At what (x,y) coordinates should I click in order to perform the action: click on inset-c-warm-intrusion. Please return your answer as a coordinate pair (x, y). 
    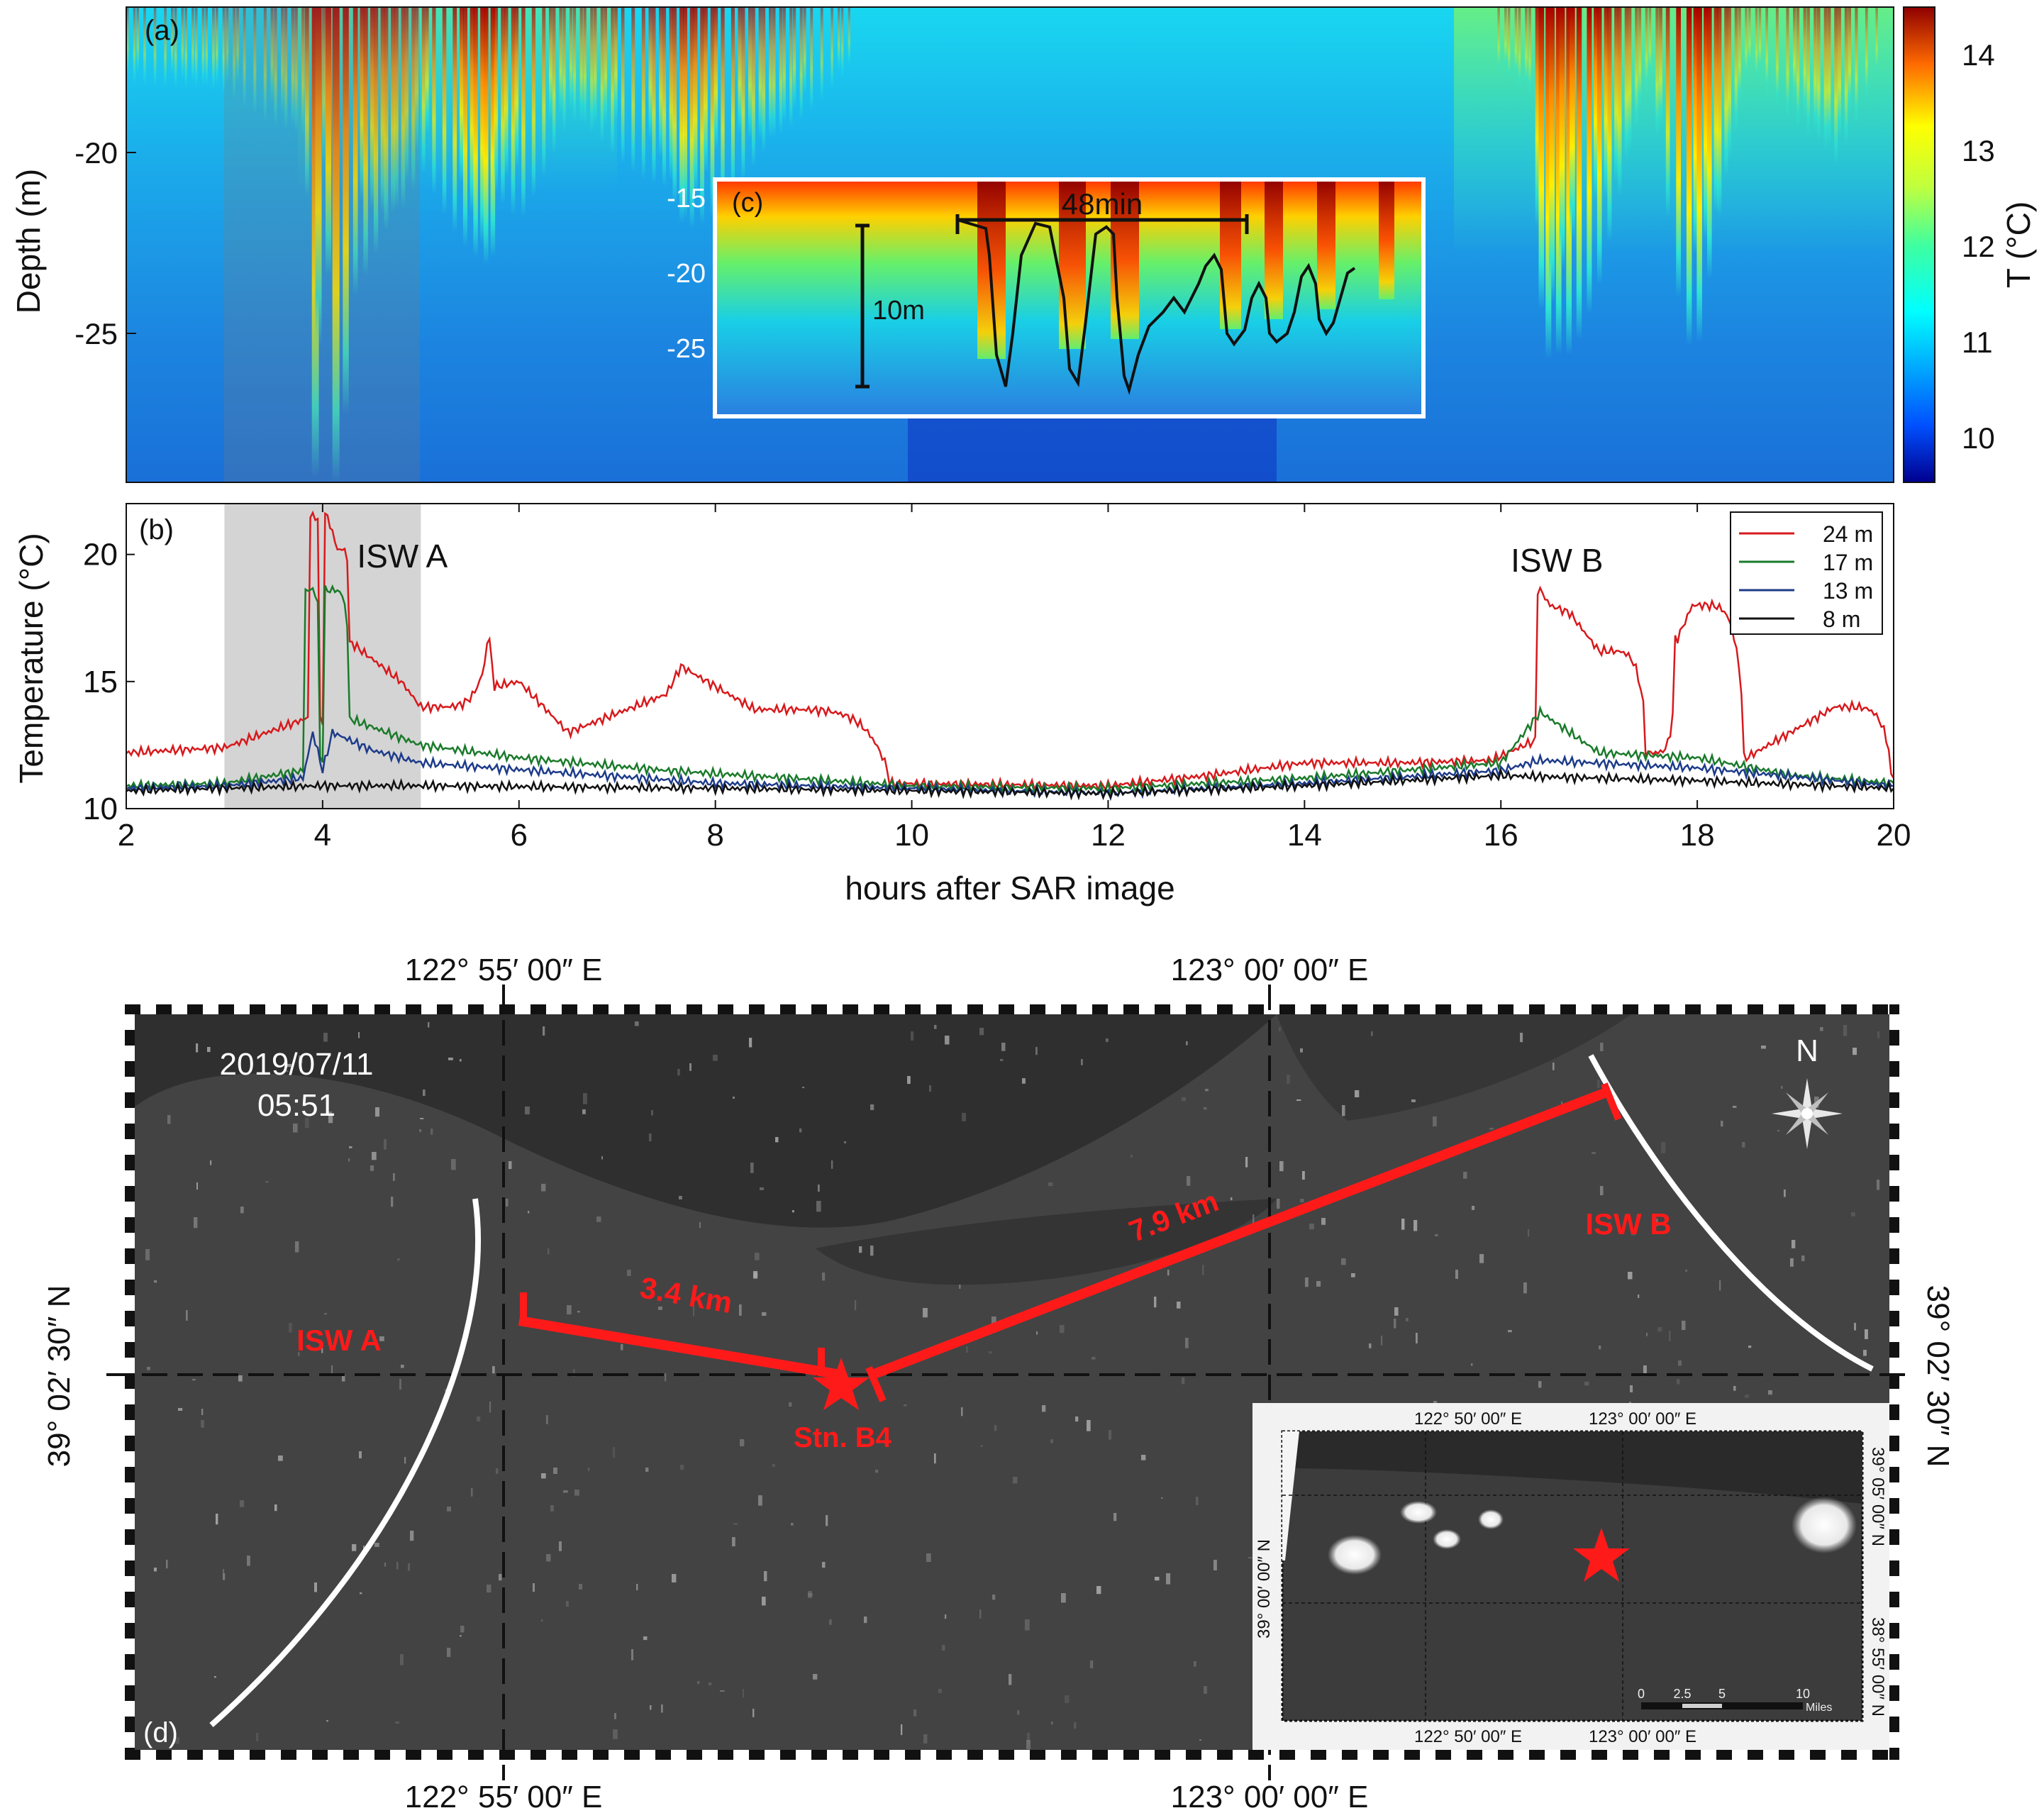
    Looking at the image, I should click on (1274, 250).